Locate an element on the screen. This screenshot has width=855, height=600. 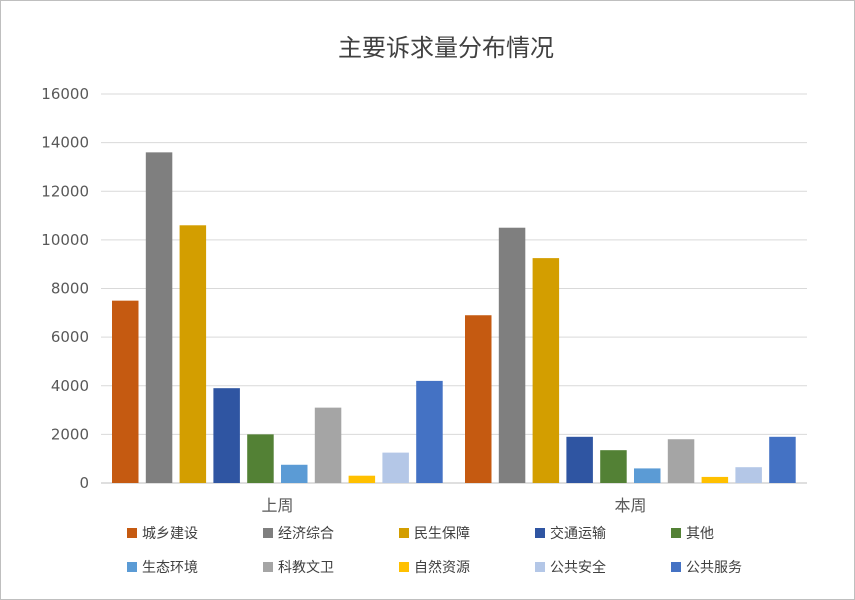
y-tick-label: 14000 is located at coordinates (65, 143).